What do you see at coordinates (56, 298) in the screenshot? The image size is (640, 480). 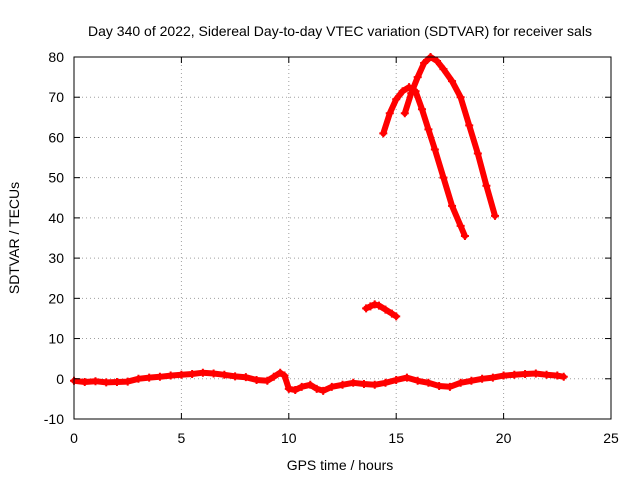 I see `y-tick-label: 20` at bounding box center [56, 298].